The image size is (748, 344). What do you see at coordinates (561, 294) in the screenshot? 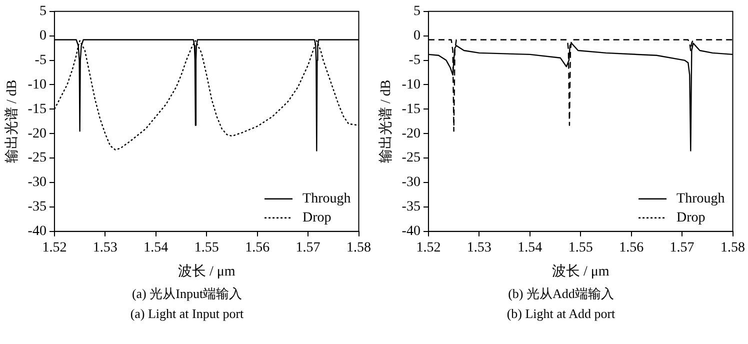
I see `text: (b) 光从Add端输入` at bounding box center [561, 294].